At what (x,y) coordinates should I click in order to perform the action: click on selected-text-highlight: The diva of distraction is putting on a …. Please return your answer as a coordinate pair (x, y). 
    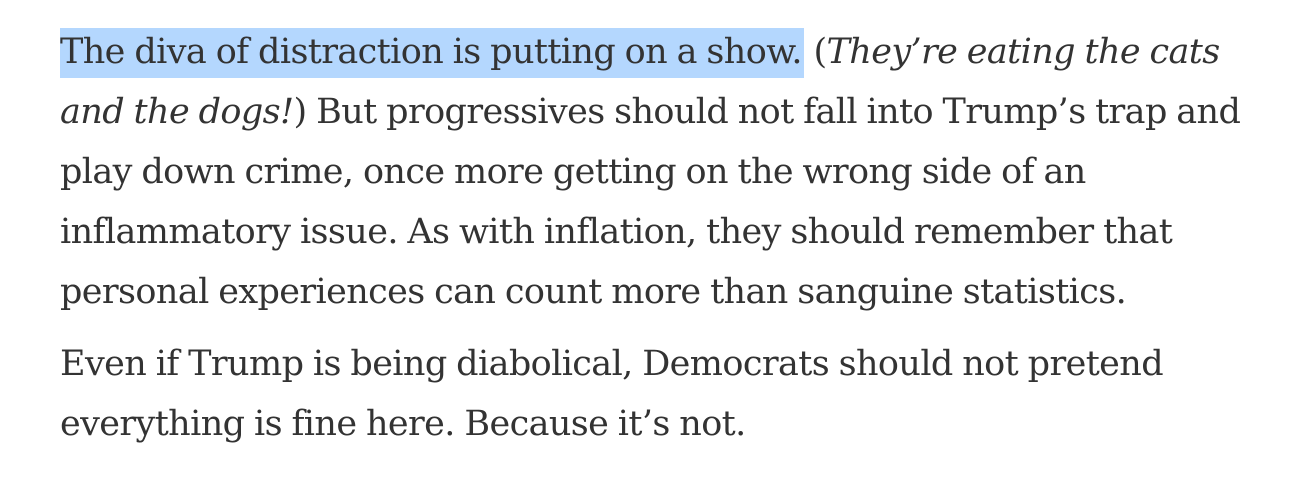
    Looking at the image, I should click on (432, 53).